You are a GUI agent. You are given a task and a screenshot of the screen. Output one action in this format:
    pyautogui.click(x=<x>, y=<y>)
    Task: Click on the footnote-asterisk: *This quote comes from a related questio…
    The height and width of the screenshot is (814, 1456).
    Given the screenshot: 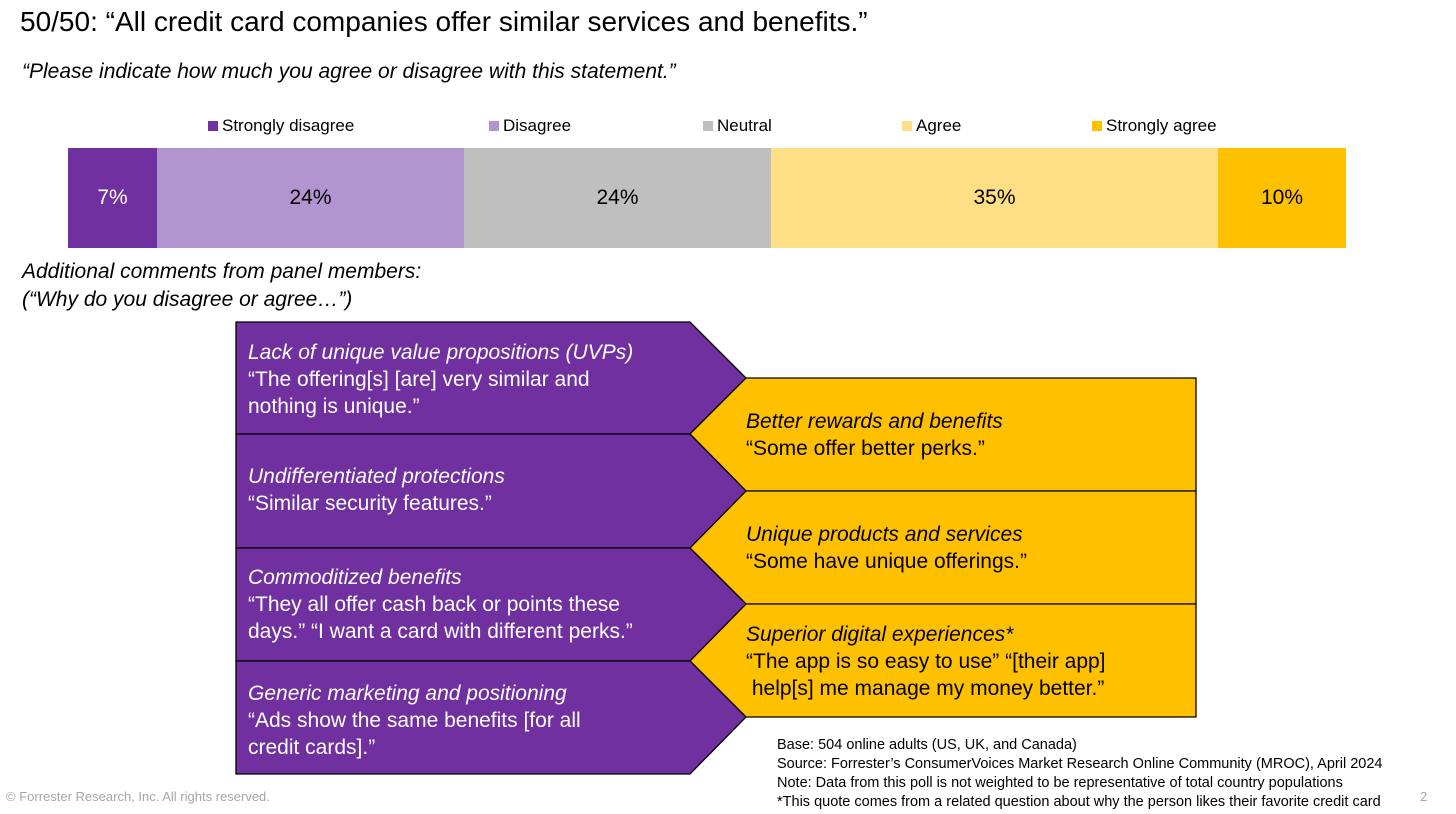 What is the action you would take?
    pyautogui.click(x=1079, y=802)
    